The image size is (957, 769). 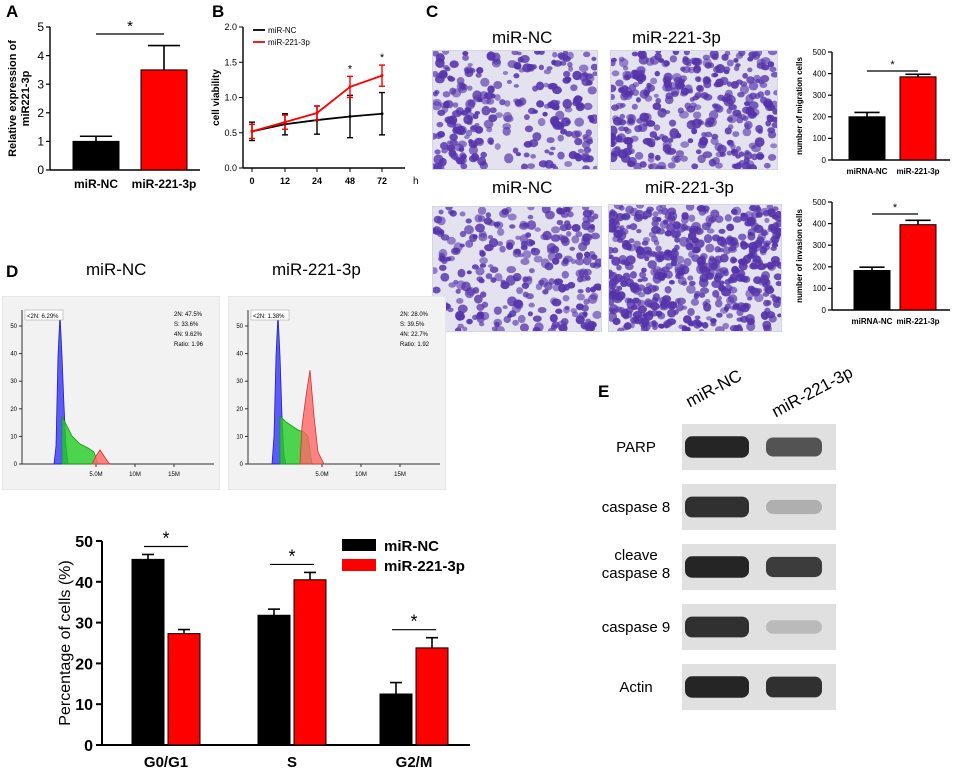 What do you see at coordinates (40, 84) in the screenshot?
I see `y-tick-label: 3` at bounding box center [40, 84].